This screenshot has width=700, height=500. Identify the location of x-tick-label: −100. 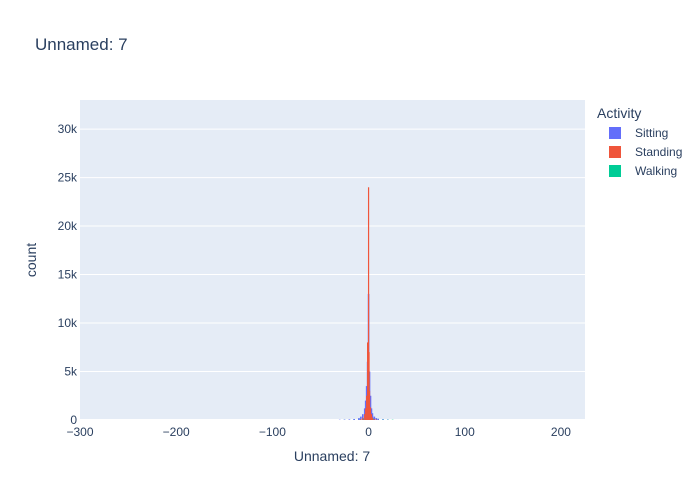
(272, 432).